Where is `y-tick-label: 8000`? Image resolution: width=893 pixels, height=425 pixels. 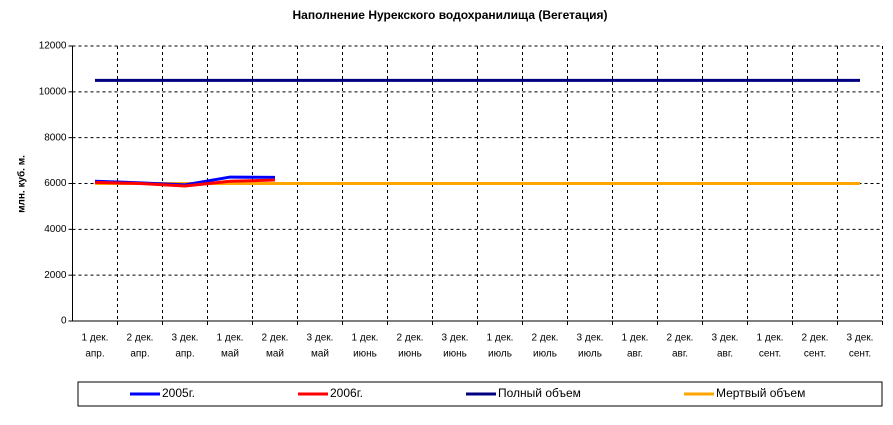 y-tick-label: 8000 is located at coordinates (55, 137).